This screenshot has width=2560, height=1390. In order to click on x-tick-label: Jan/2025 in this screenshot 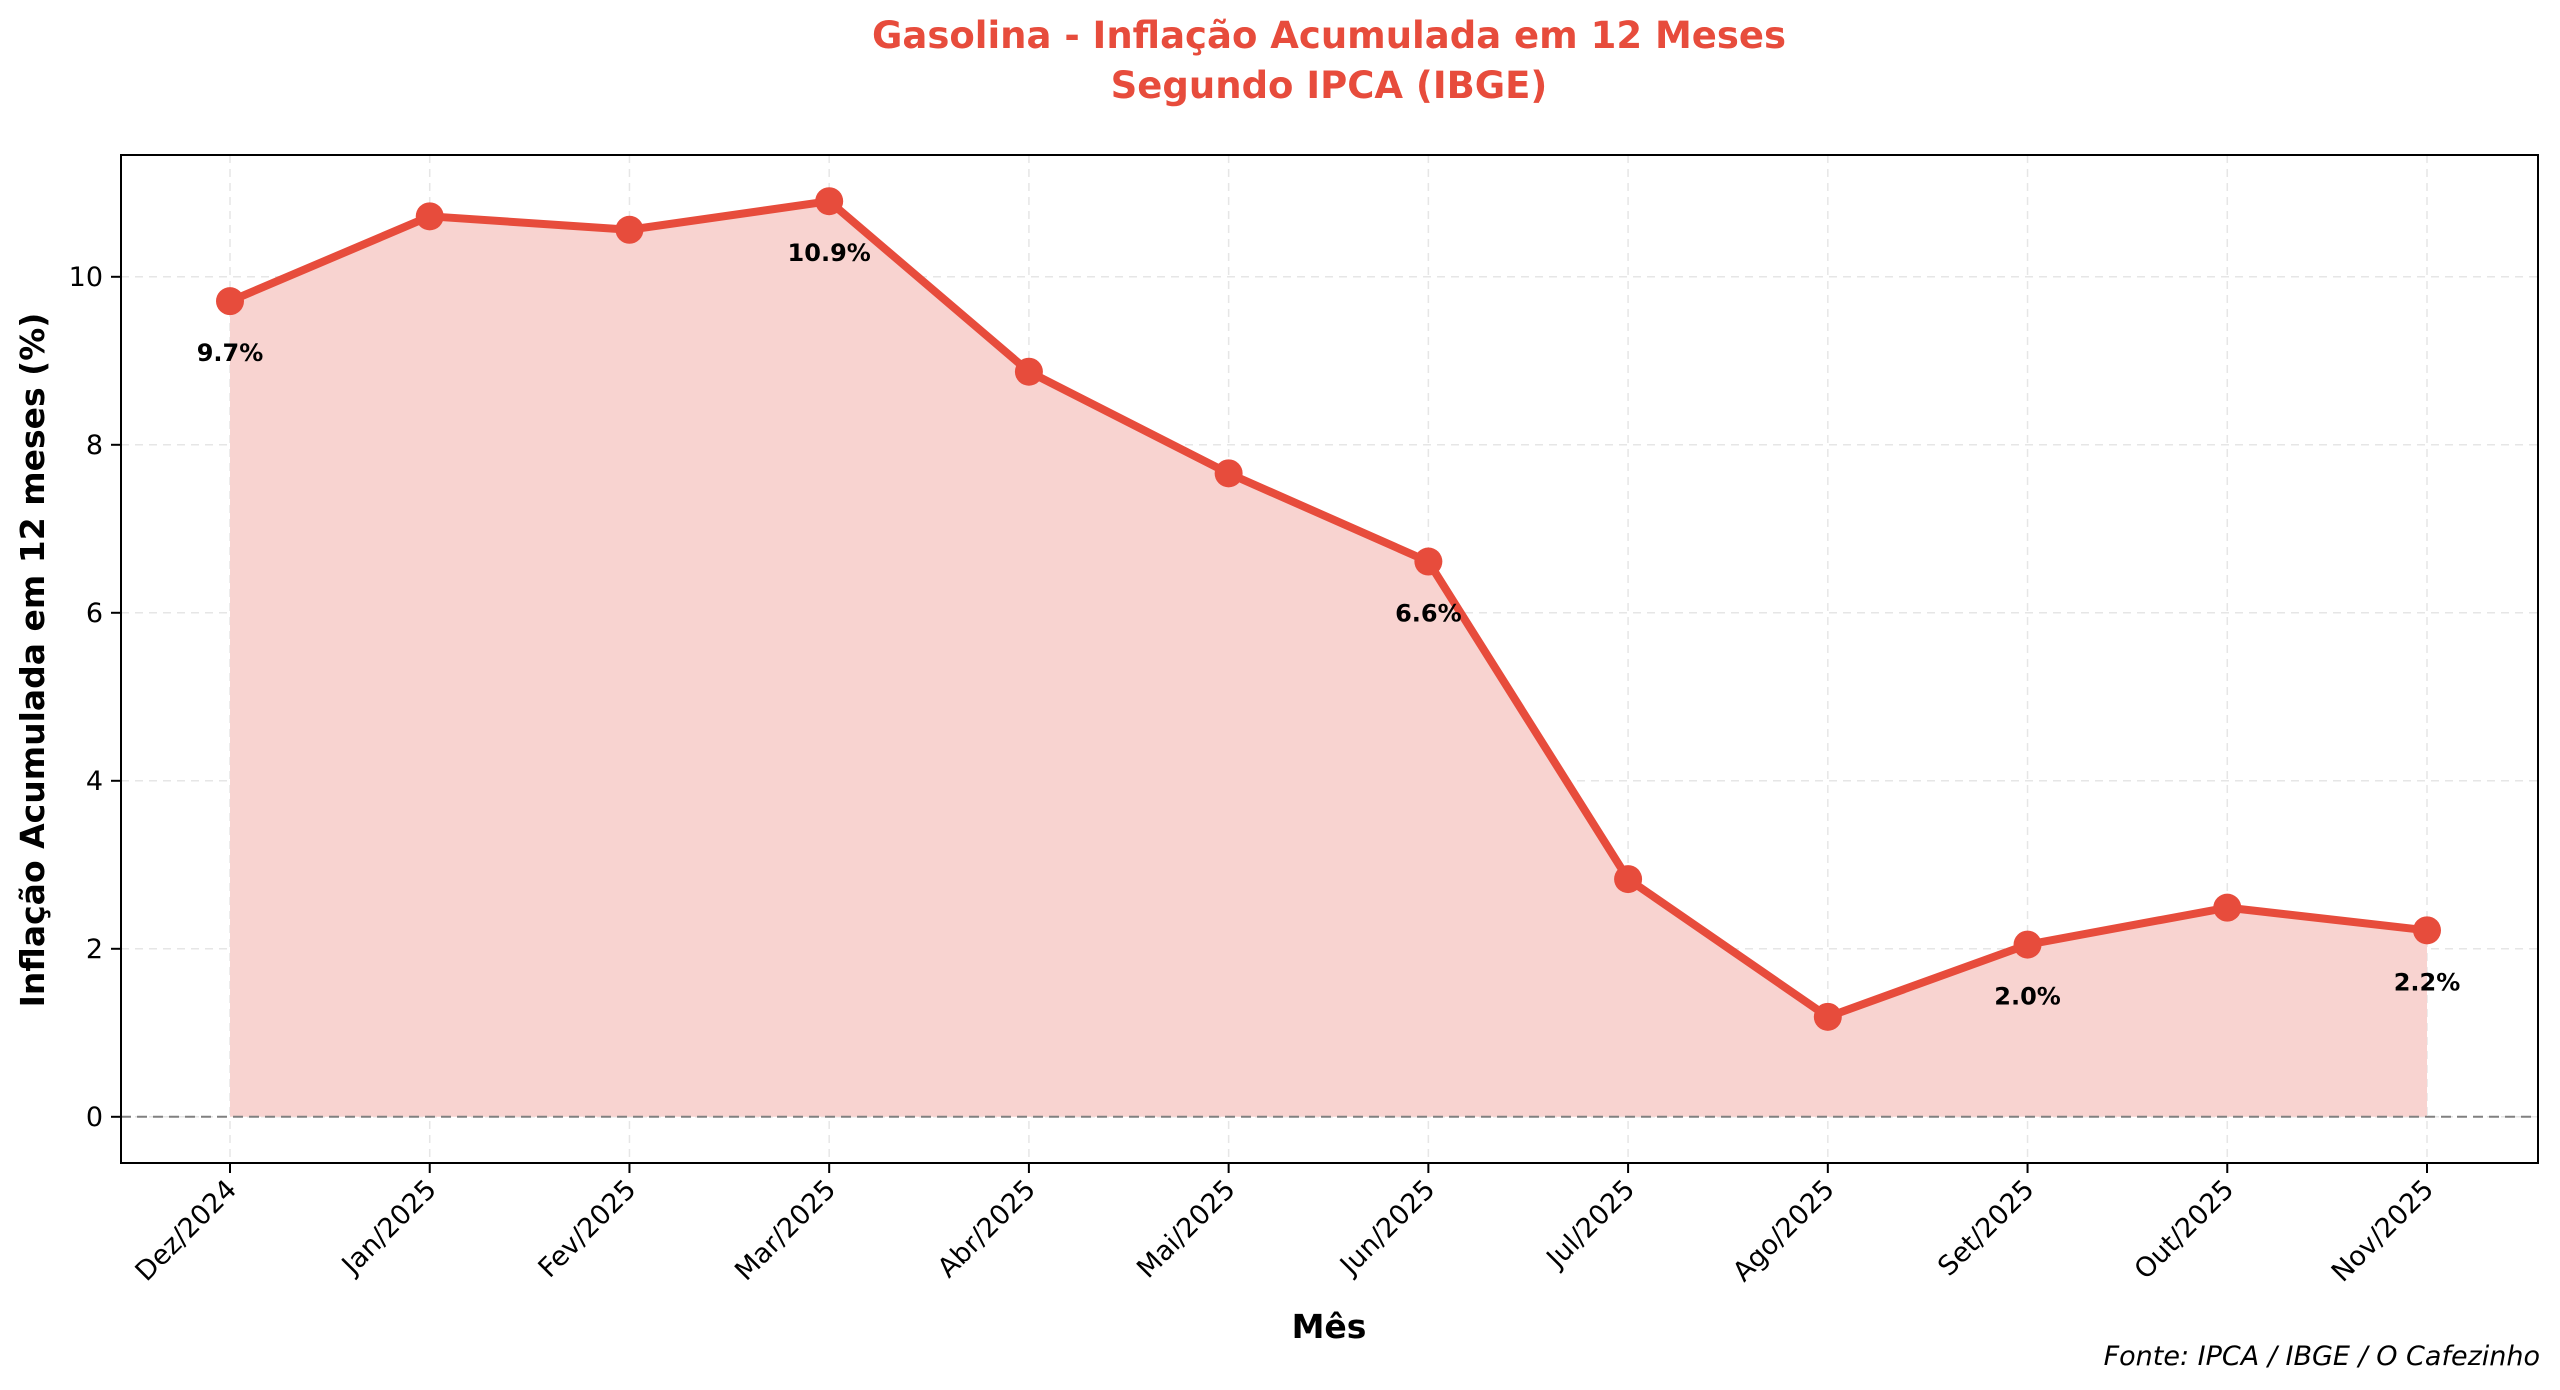, I will do `click(389, 1228)`.